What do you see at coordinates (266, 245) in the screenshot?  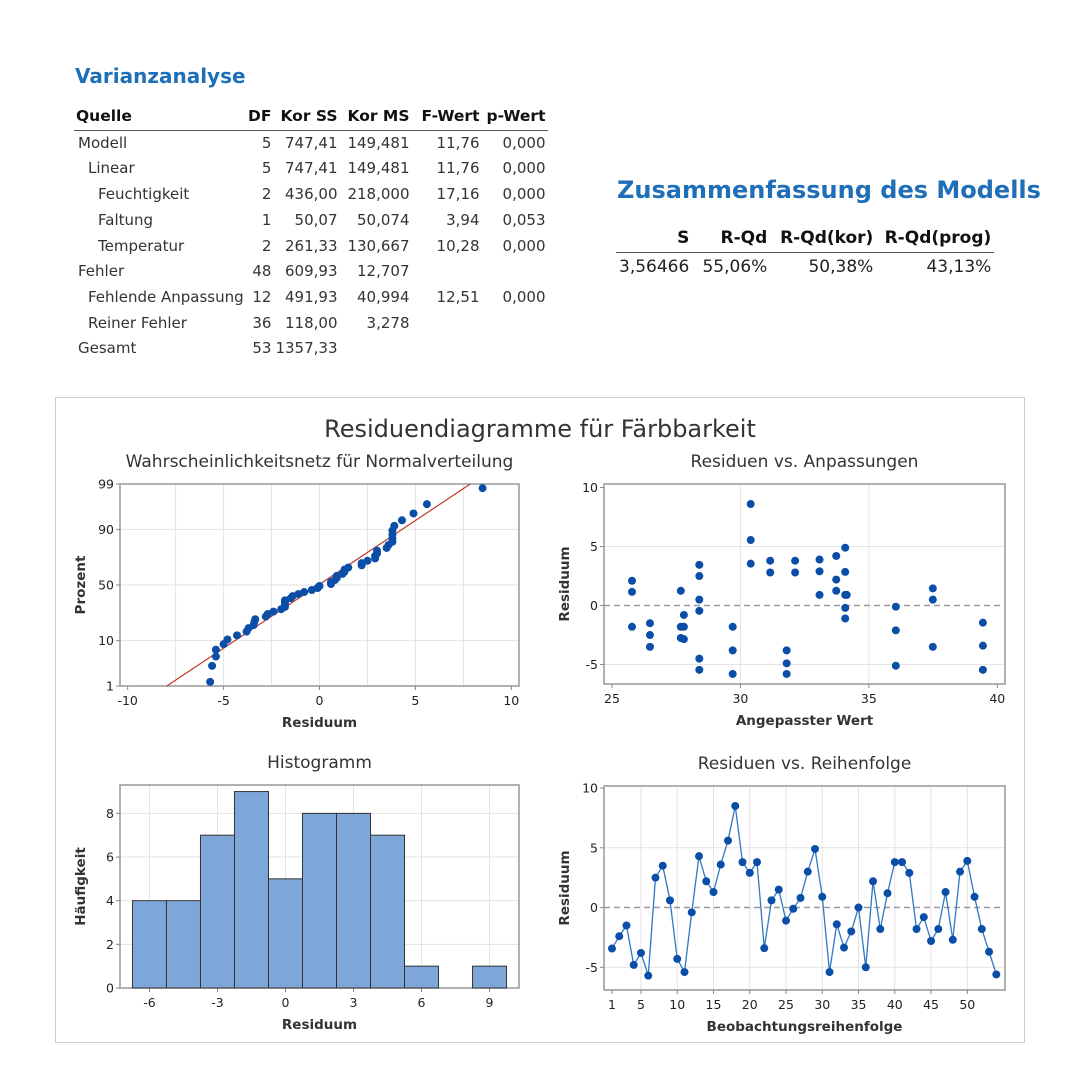 I see `anova-cell: 2` at bounding box center [266, 245].